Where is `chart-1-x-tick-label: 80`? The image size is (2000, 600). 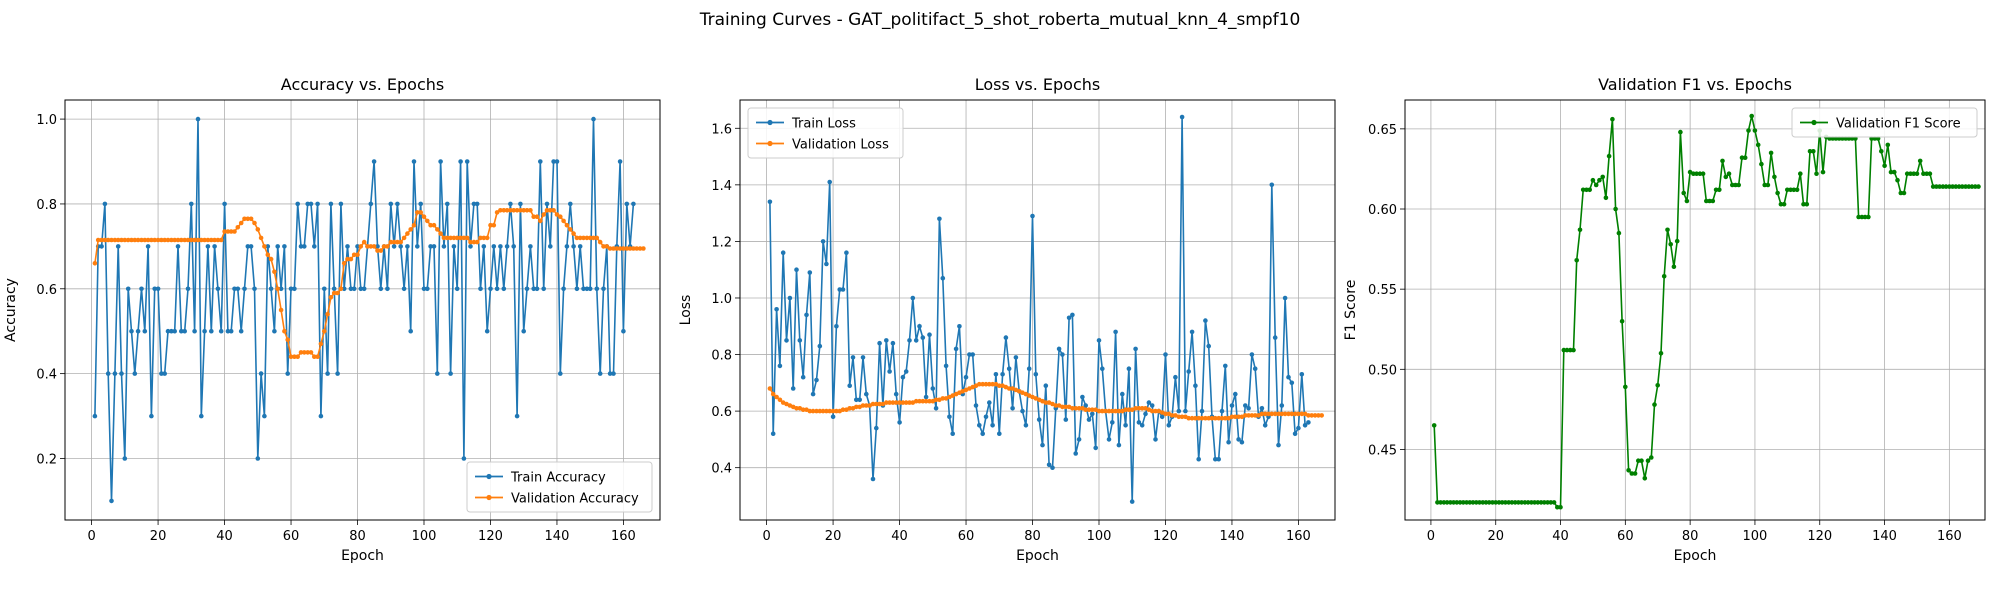
chart-1-x-tick-label: 80 is located at coordinates (357, 536).